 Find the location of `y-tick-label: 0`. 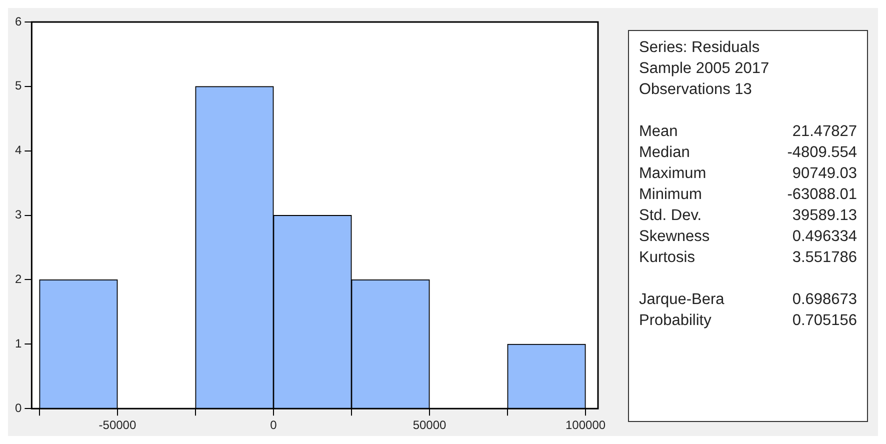

y-tick-label: 0 is located at coordinates (18, 407).